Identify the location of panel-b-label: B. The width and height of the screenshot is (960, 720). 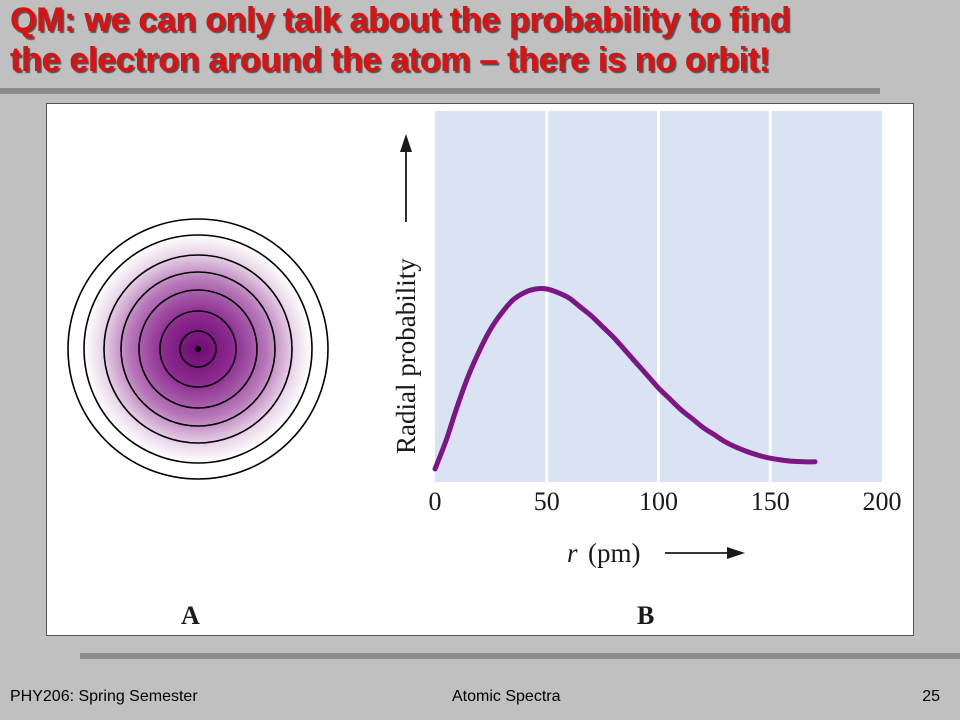
(645, 615).